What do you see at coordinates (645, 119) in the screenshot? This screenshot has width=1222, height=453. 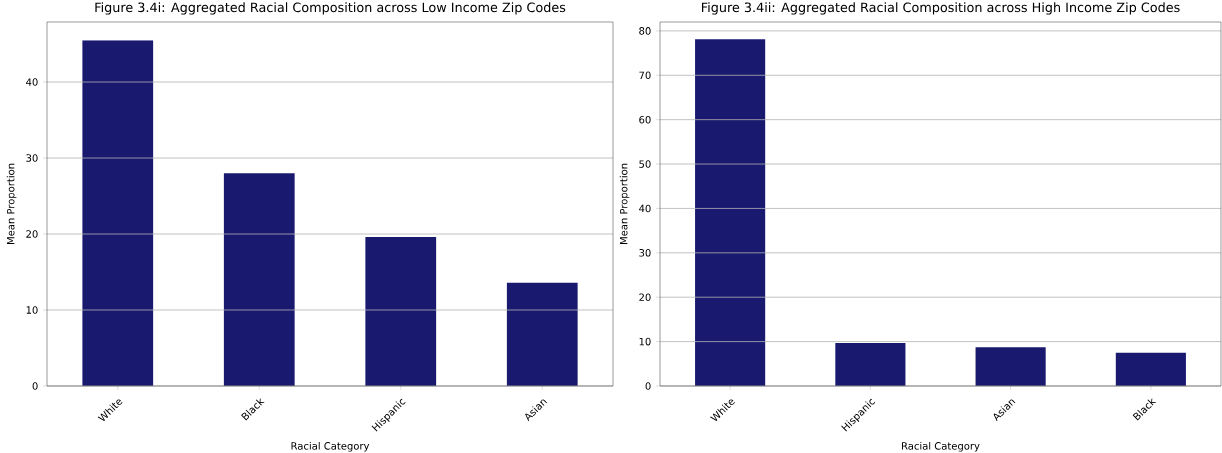 I see `y-tick-label: 60` at bounding box center [645, 119].